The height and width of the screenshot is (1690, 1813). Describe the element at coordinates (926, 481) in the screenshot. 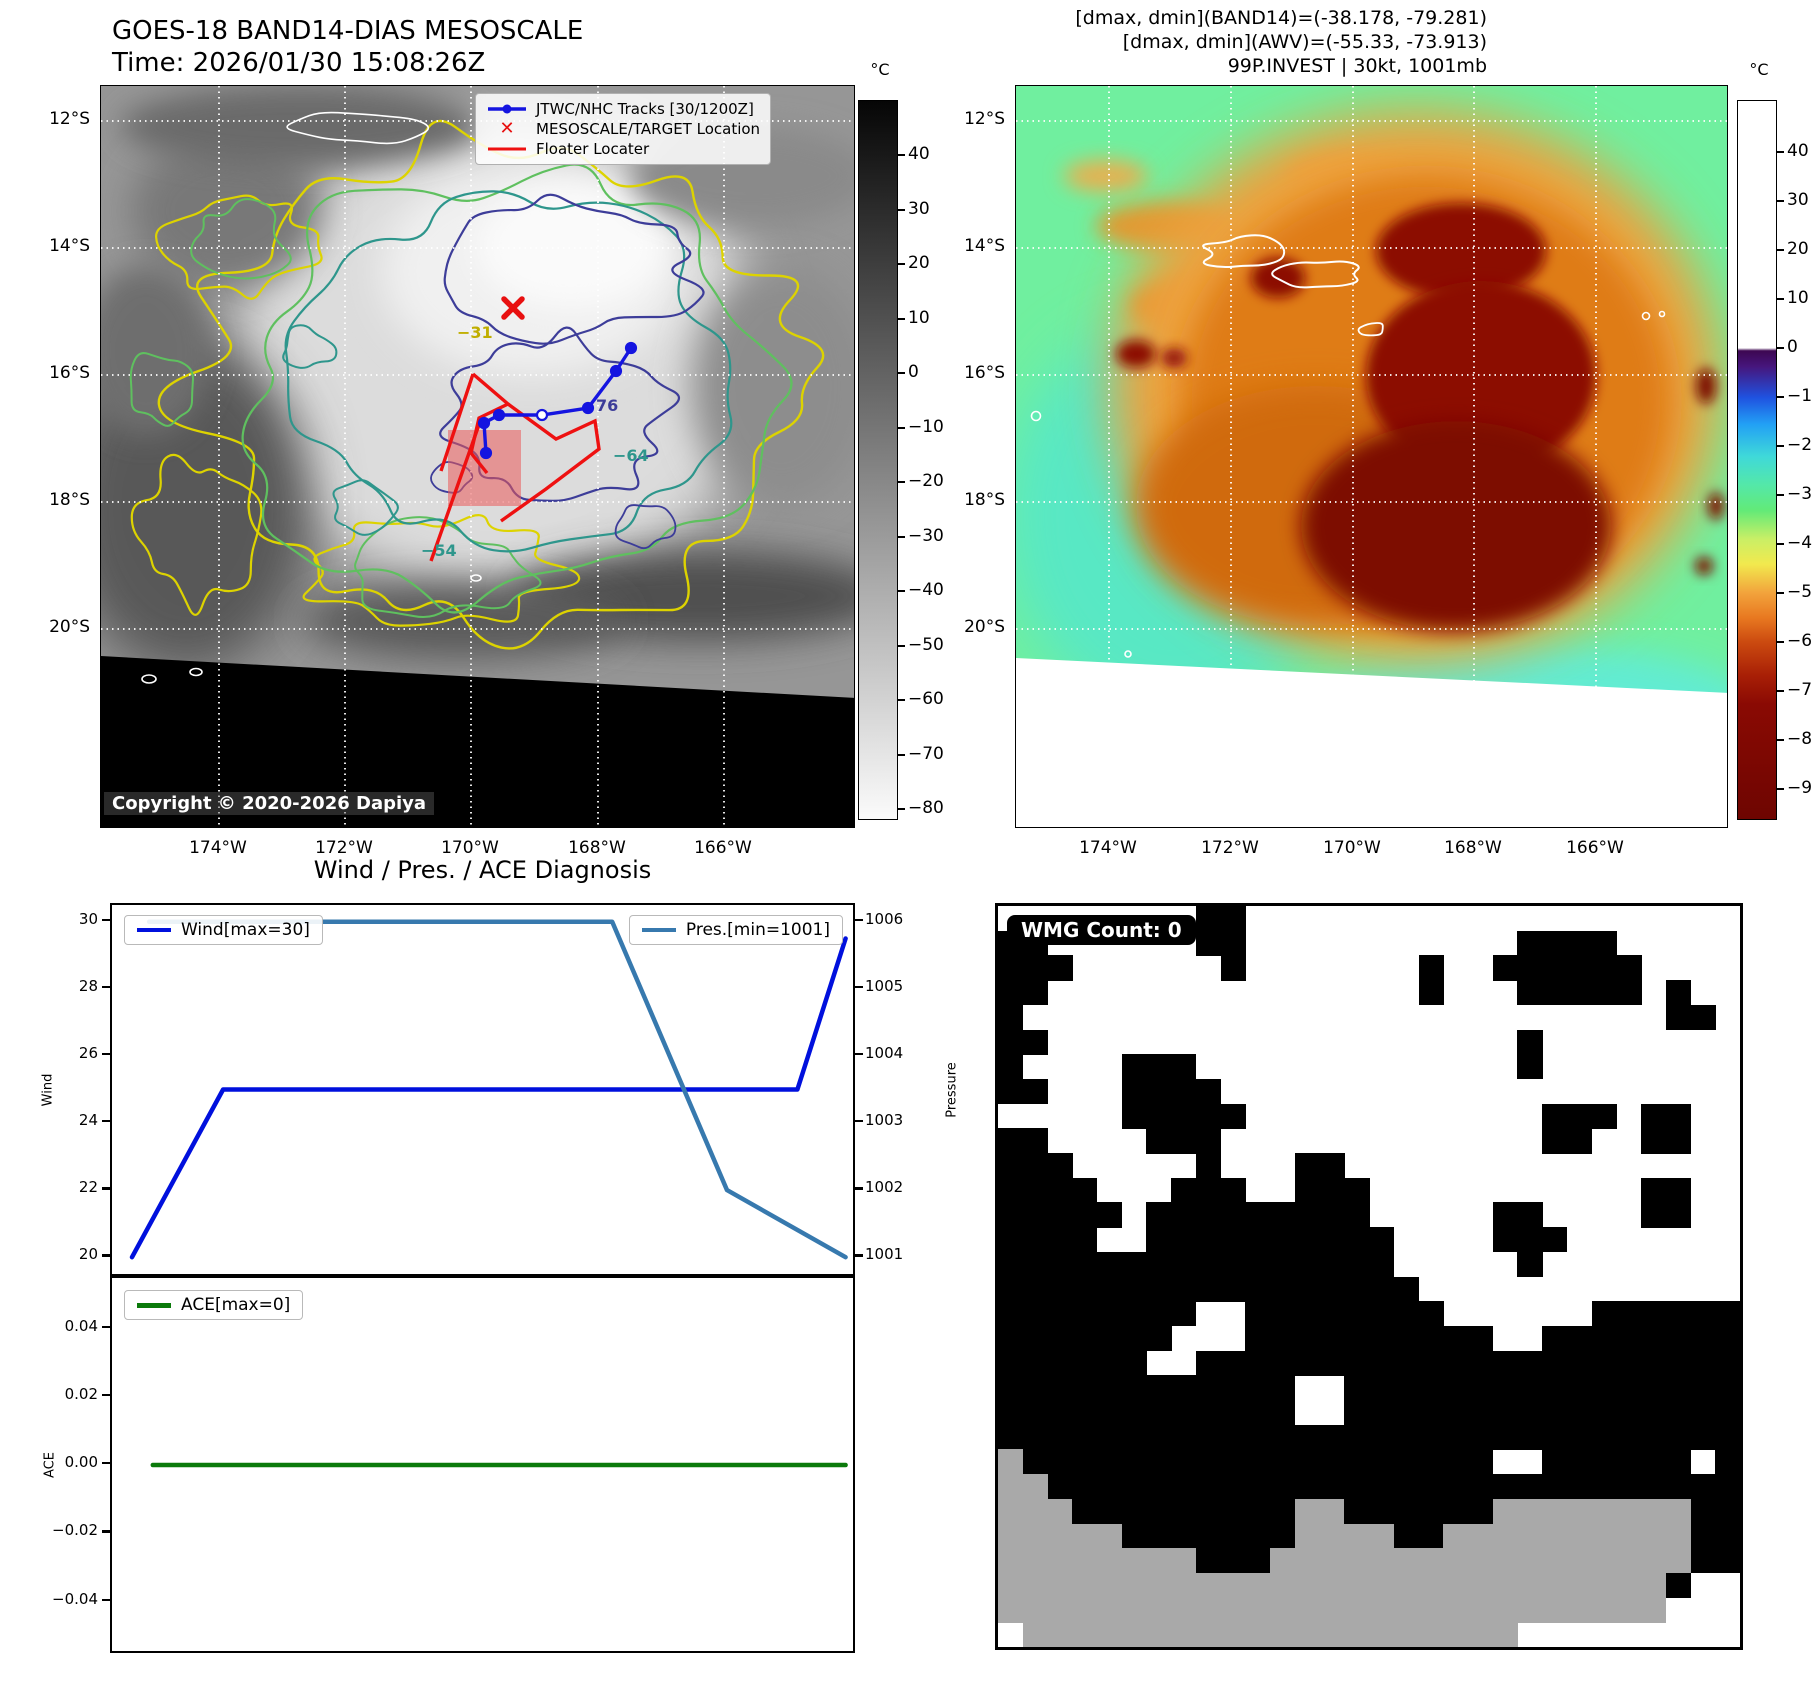

I see `band14-colorbar-tick: −20` at that location.